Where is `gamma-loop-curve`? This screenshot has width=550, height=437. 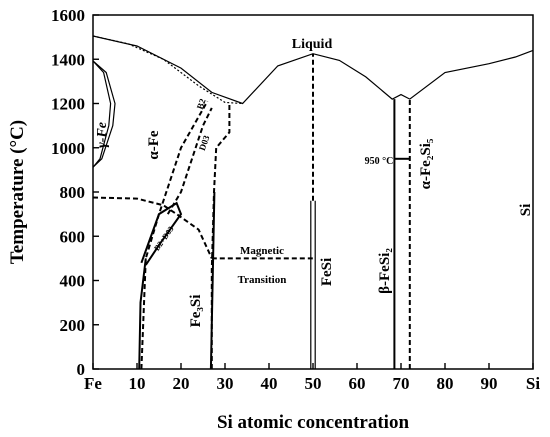 gamma-loop-curve is located at coordinates (104, 114).